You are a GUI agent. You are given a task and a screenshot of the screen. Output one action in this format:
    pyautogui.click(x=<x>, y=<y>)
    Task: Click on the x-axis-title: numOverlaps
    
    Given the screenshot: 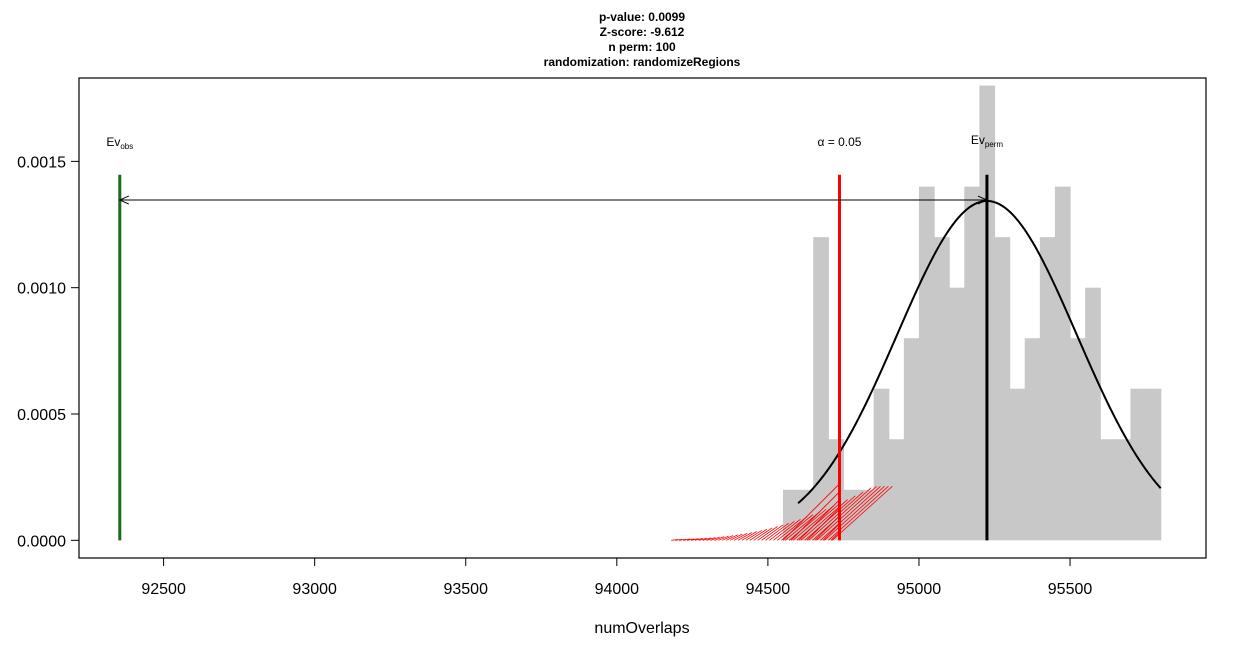 What is the action you would take?
    pyautogui.click(x=641, y=628)
    